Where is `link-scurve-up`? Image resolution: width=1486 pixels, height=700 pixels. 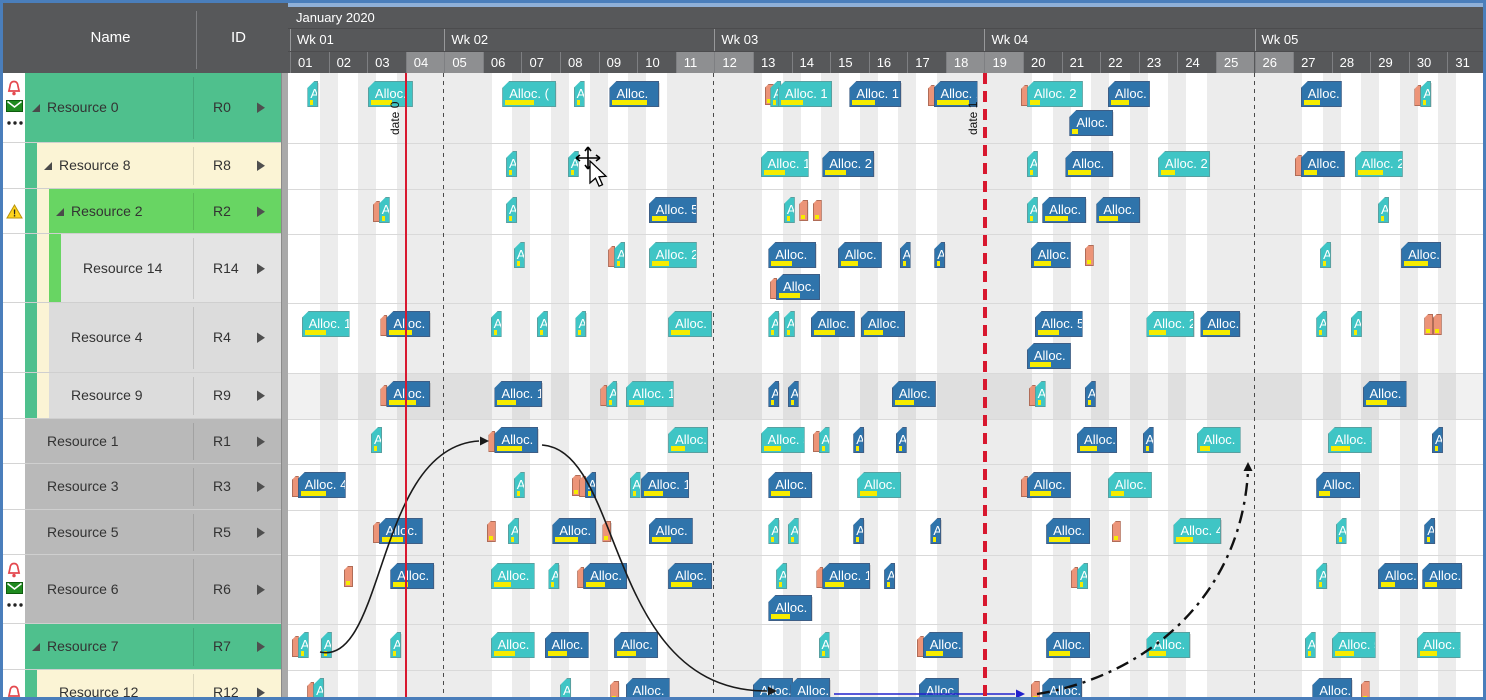
link-scurve-up is located at coordinates (404, 545).